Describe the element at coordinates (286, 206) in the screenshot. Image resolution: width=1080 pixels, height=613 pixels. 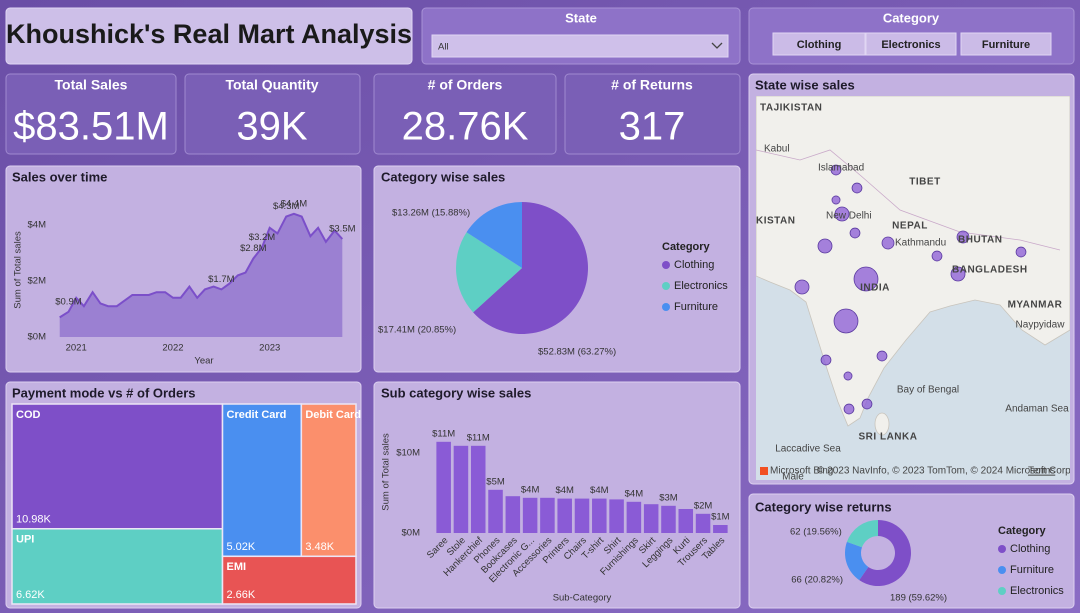
I see `data-label: $4.3M` at that location.